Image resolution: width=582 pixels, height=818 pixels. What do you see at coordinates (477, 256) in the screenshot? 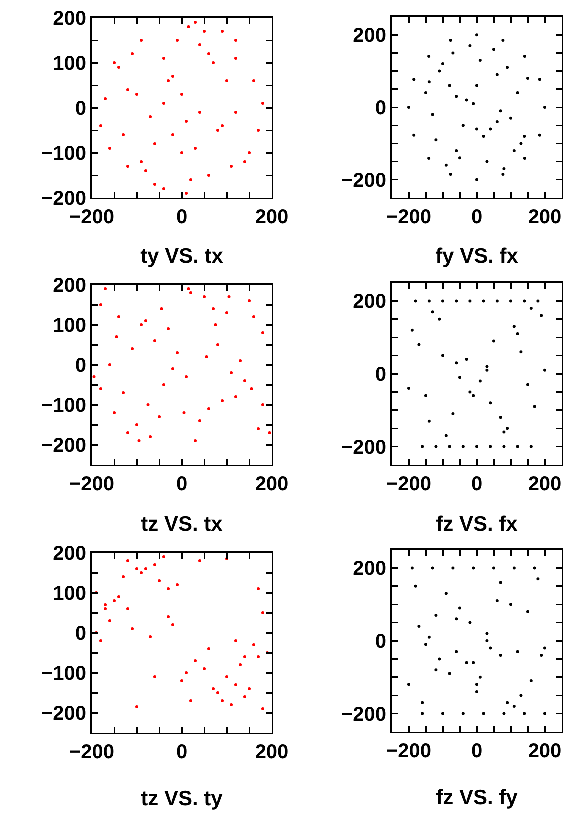
I see `x-axis-title: fy VS. fx` at bounding box center [477, 256].